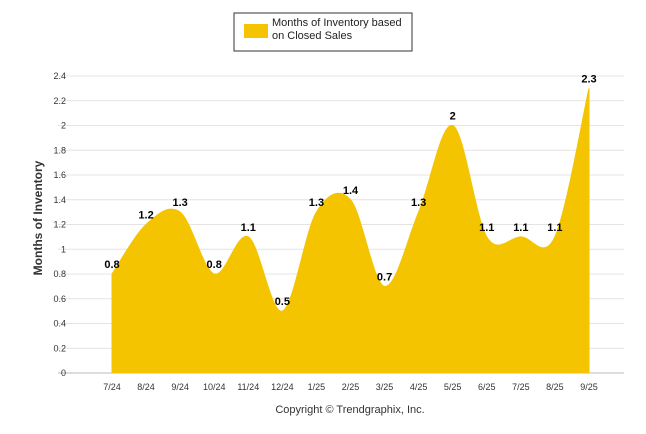  What do you see at coordinates (453, 117) in the screenshot?
I see `data-label: 2` at bounding box center [453, 117].